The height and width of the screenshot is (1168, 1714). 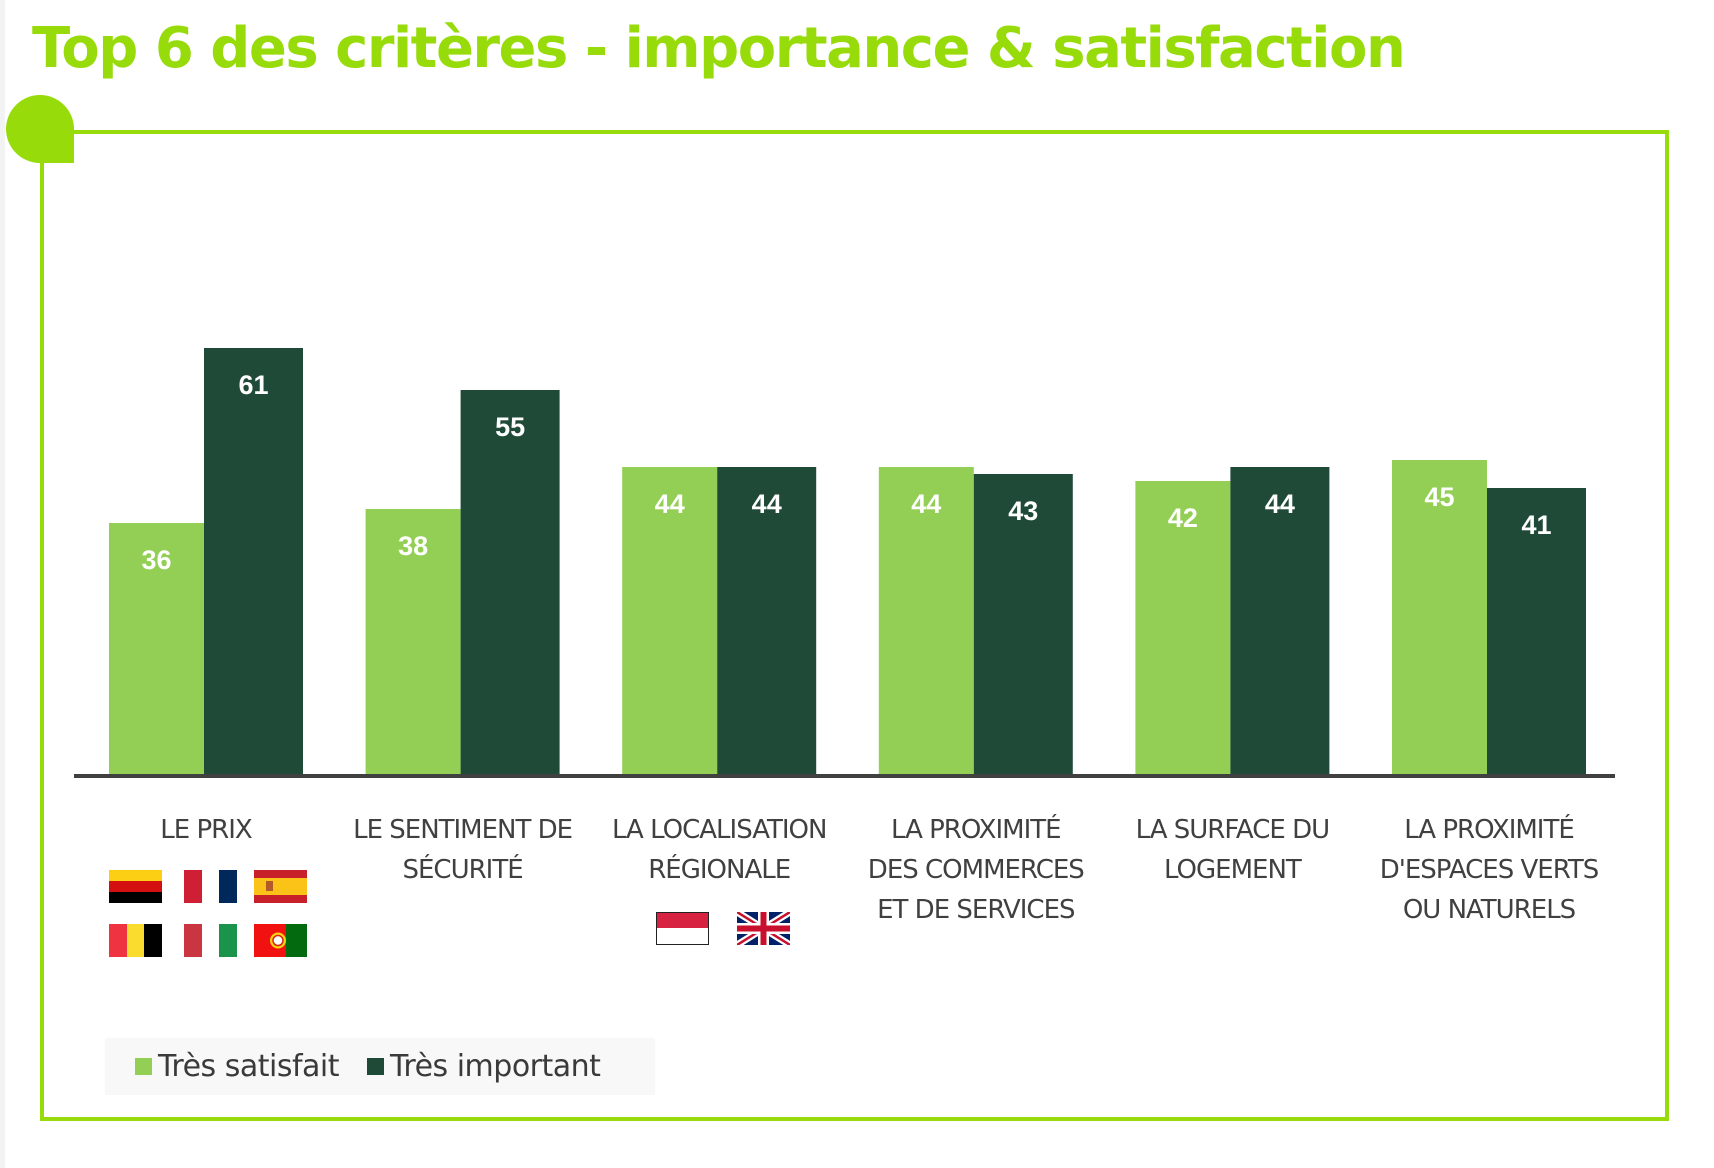 What do you see at coordinates (1280, 621) in the screenshot?
I see `bar-tres-important-la-surface-du-logement` at bounding box center [1280, 621].